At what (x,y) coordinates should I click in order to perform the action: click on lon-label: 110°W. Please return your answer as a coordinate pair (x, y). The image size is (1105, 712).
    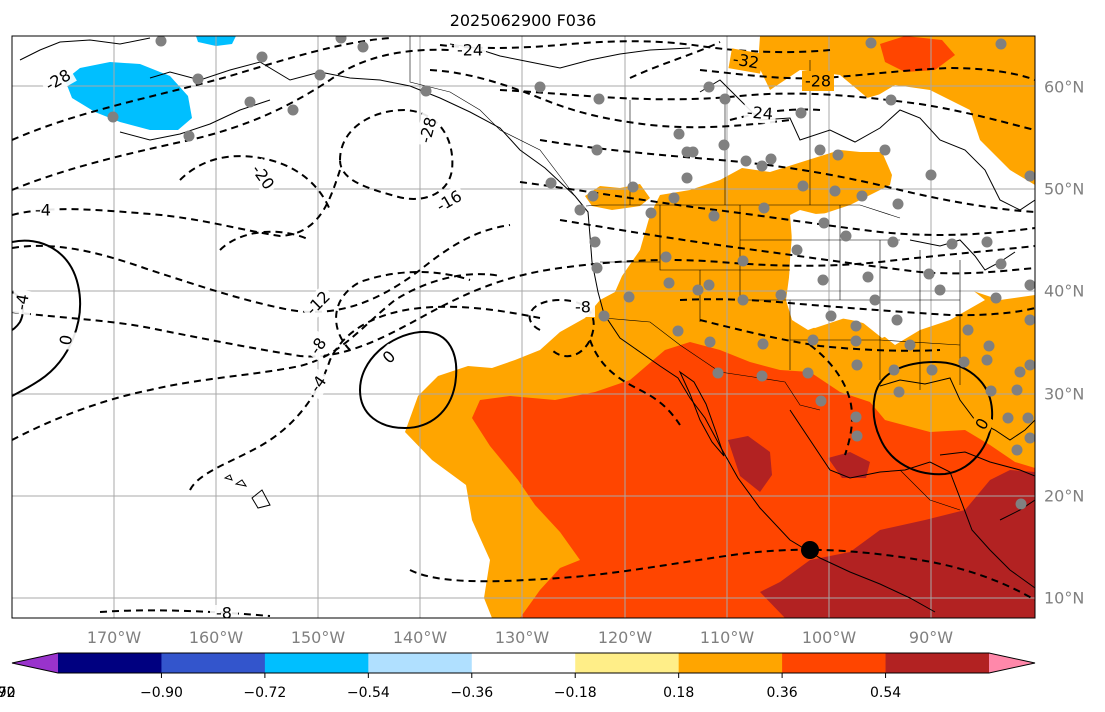
    Looking at the image, I should click on (727, 637).